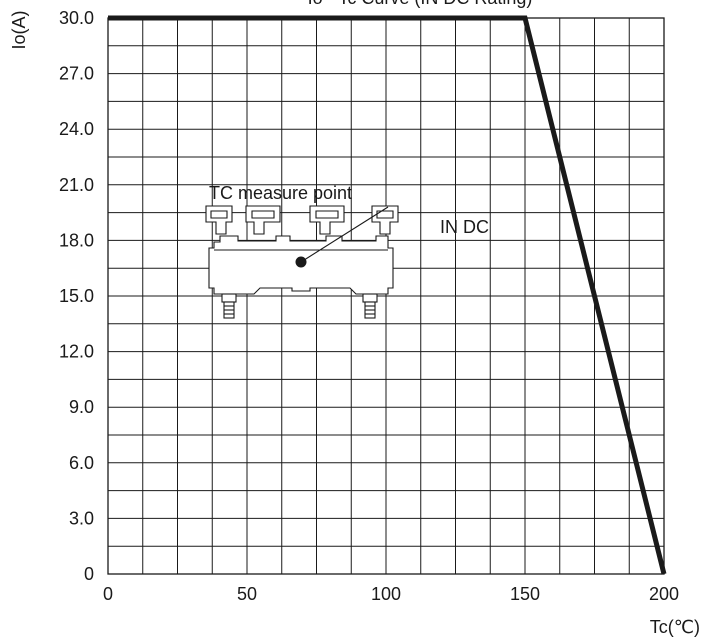 The image size is (713, 644). What do you see at coordinates (386, 594) in the screenshot?
I see `x-tick-label: 100` at bounding box center [386, 594].